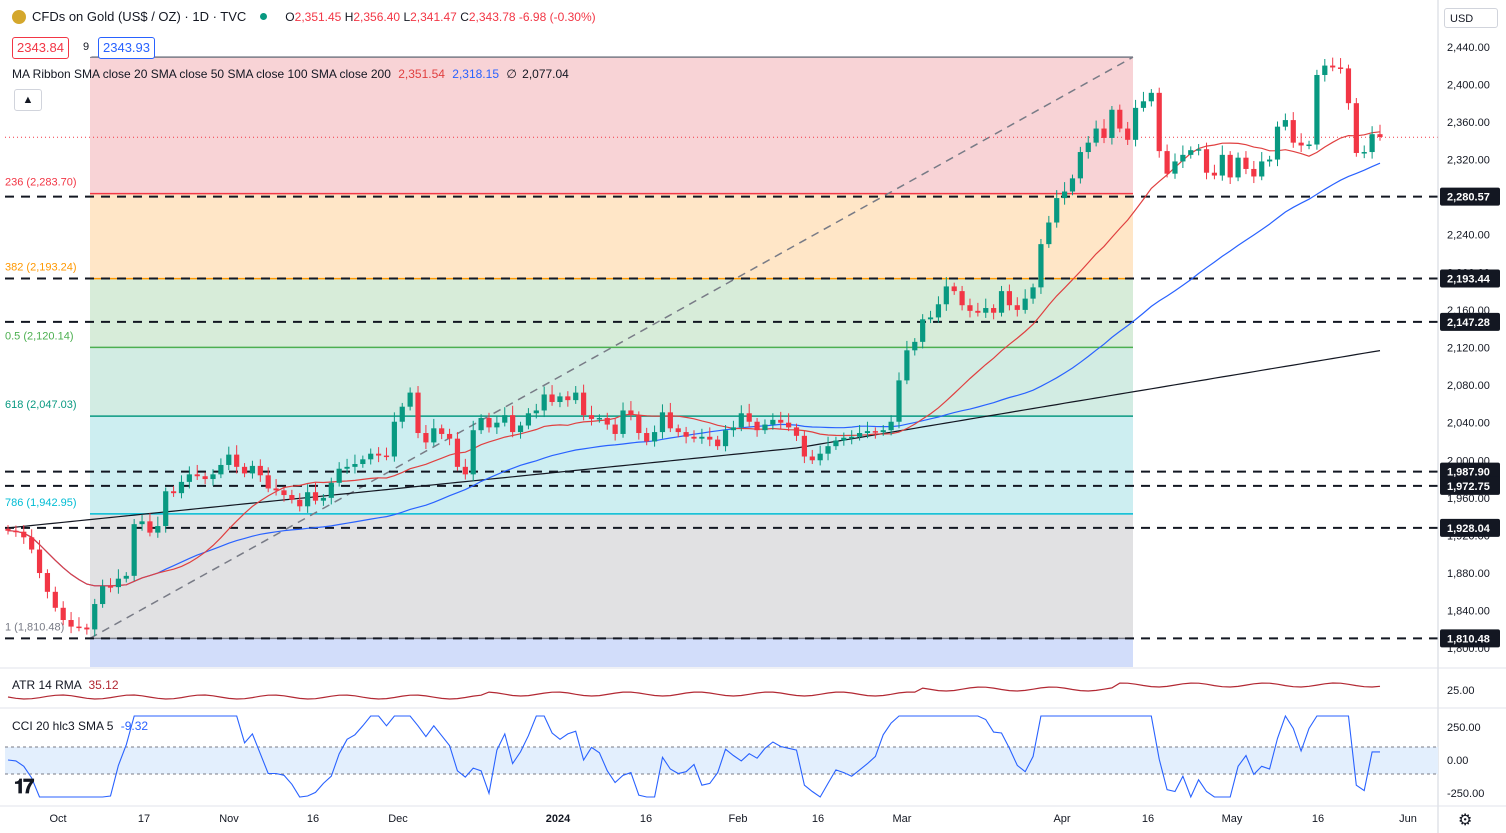  What do you see at coordinates (738, 819) in the screenshot?
I see `time-axis-tick: Feb` at bounding box center [738, 819].